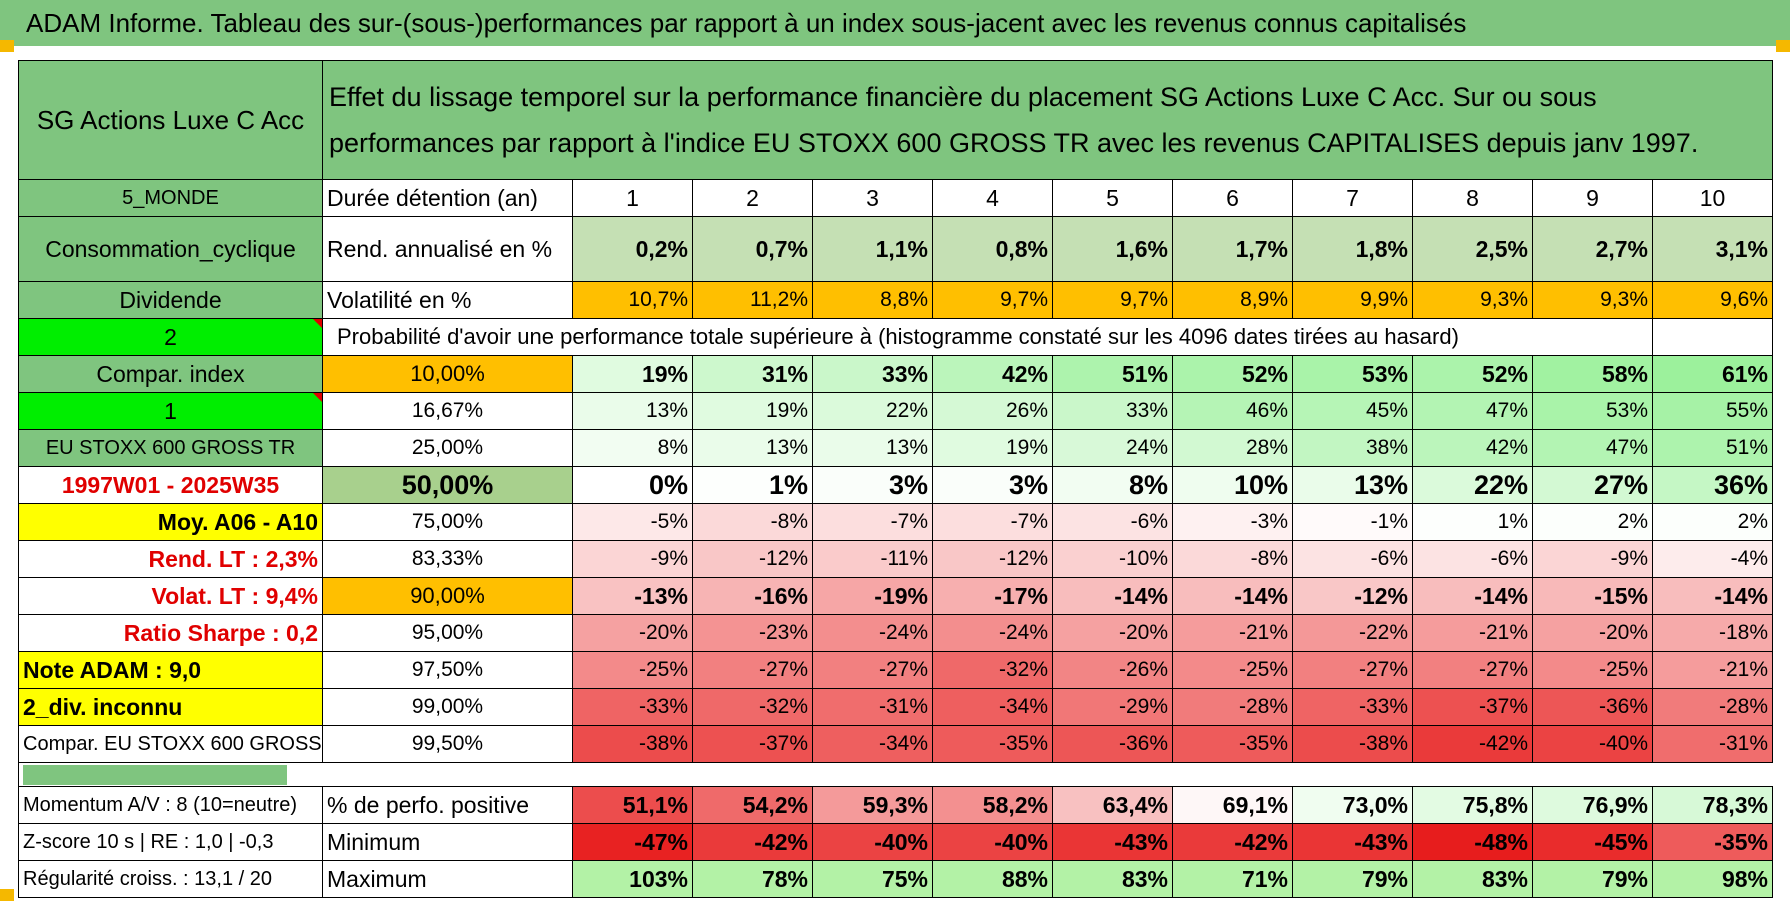  I want to click on quantile-value: -27%, so click(752, 670).